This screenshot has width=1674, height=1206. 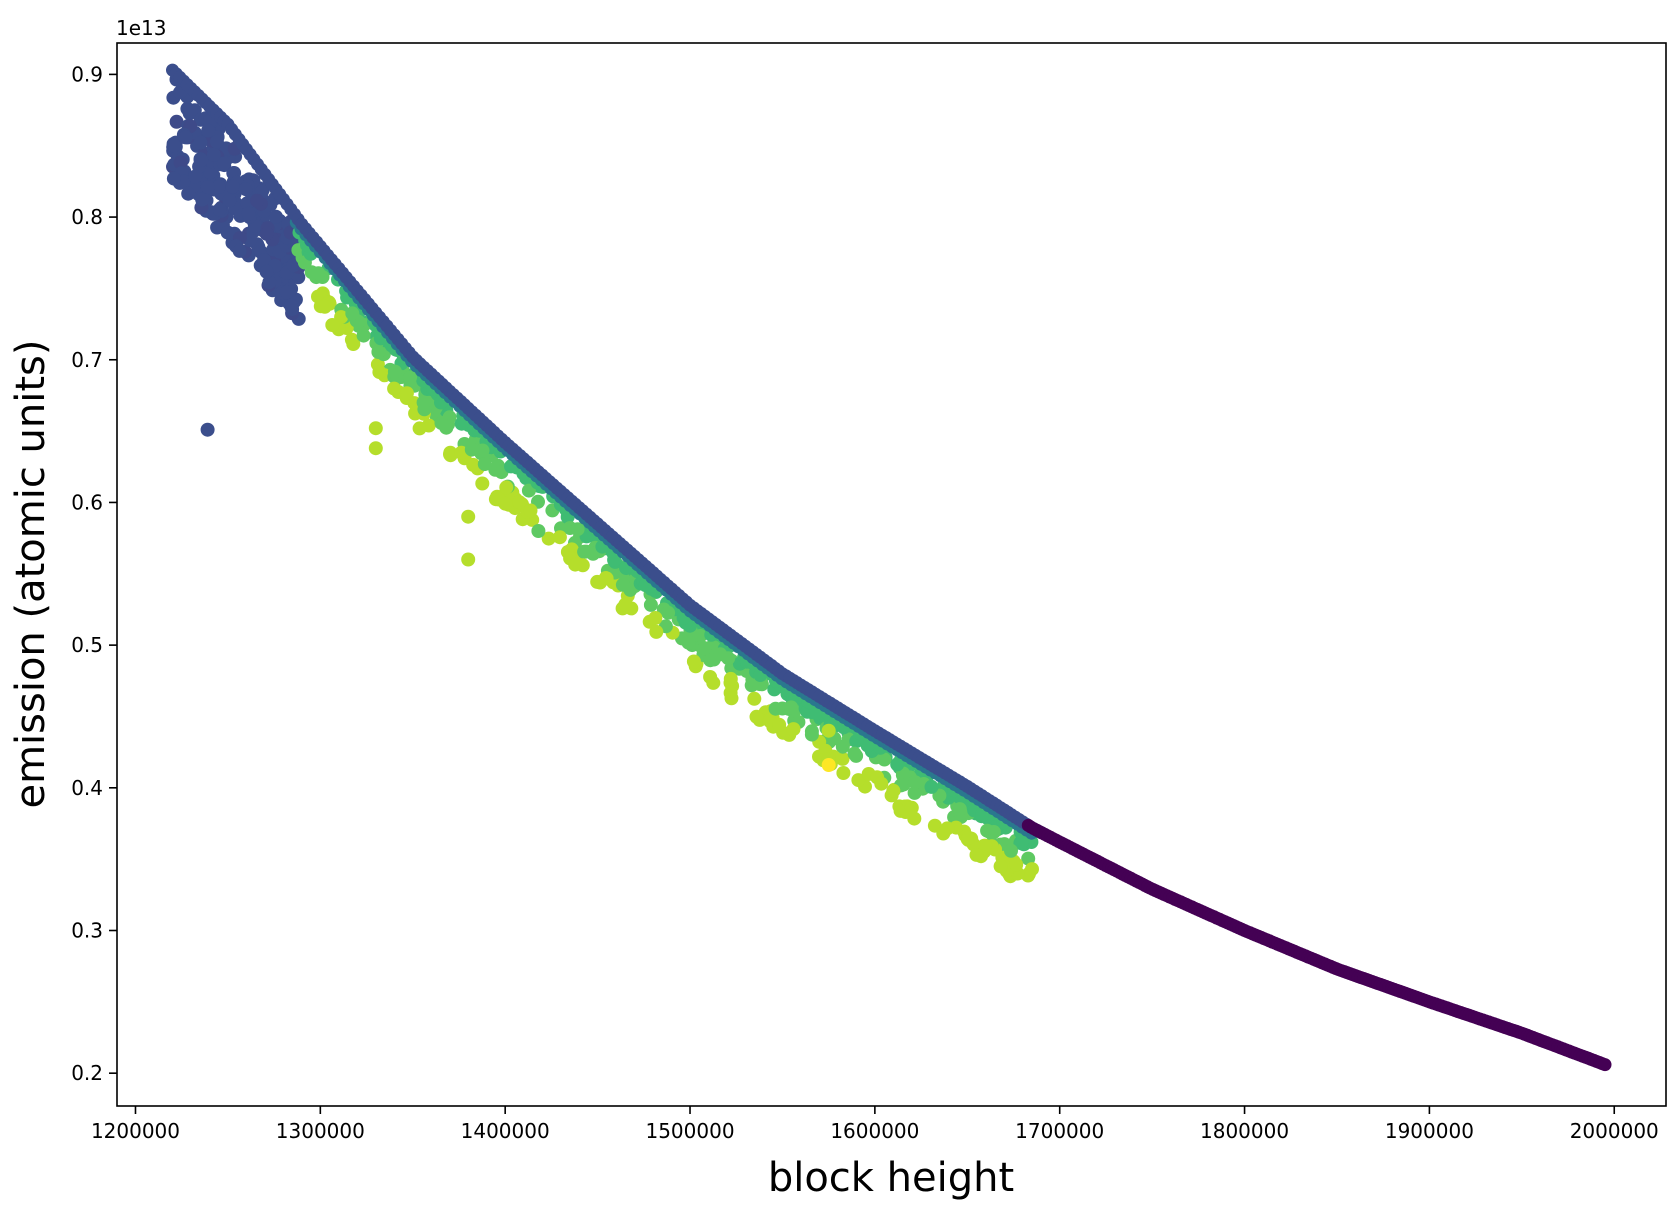 I want to click on y-tick-label: 0.7, so click(x=87, y=360).